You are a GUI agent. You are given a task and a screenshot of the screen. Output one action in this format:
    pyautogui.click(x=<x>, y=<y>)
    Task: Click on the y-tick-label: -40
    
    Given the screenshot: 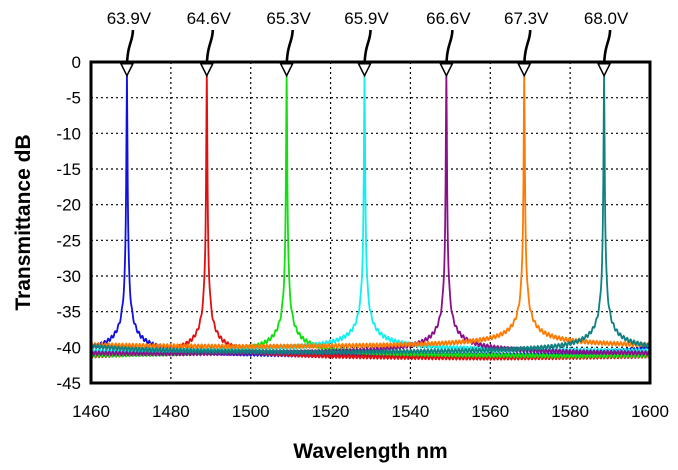 What is the action you would take?
    pyautogui.click(x=68, y=347)
    